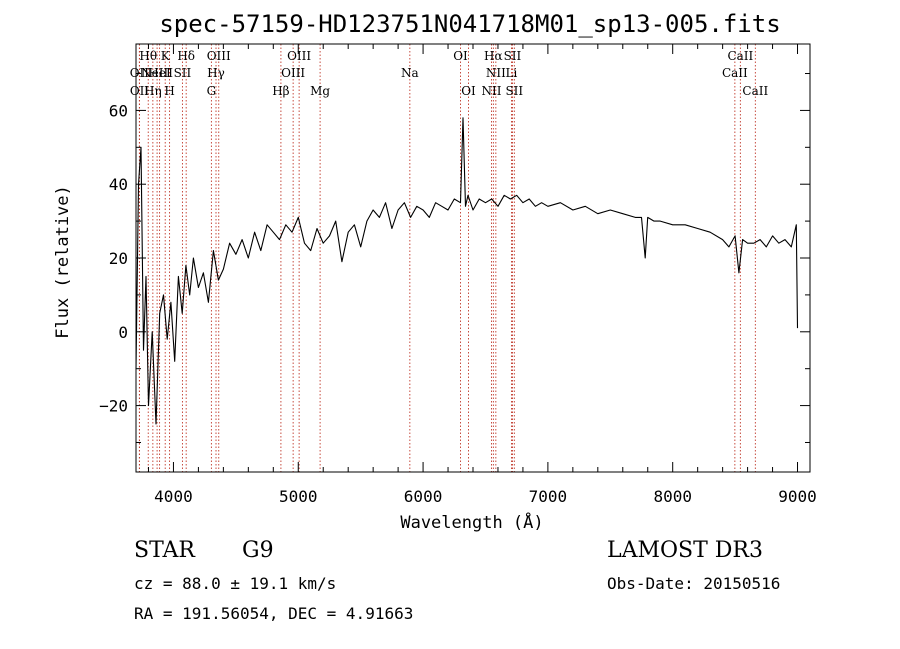 The width and height of the screenshot is (900, 649). Describe the element at coordinates (159, 73) in the screenshot. I see `line-label-5: HeI` at that location.